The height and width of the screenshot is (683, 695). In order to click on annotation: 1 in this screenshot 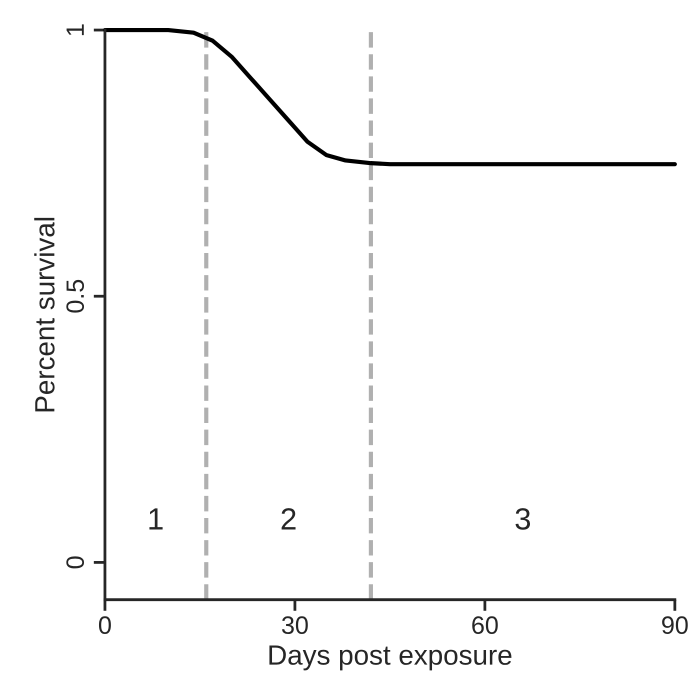, I will do `click(156, 519)`.